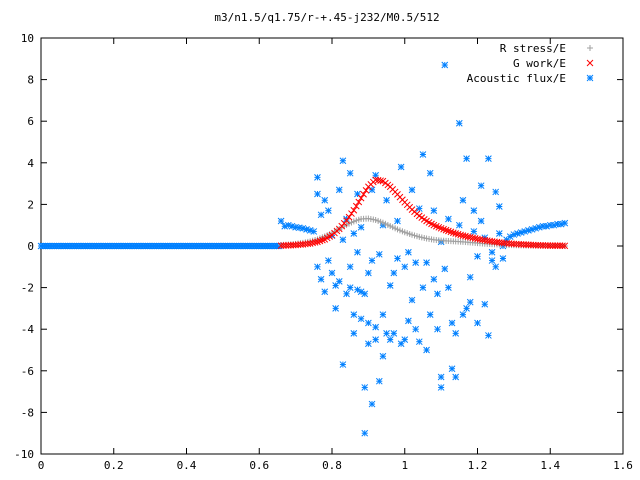  Describe the element at coordinates (623, 465) in the screenshot. I see `x-tick-label: 1.6` at that location.